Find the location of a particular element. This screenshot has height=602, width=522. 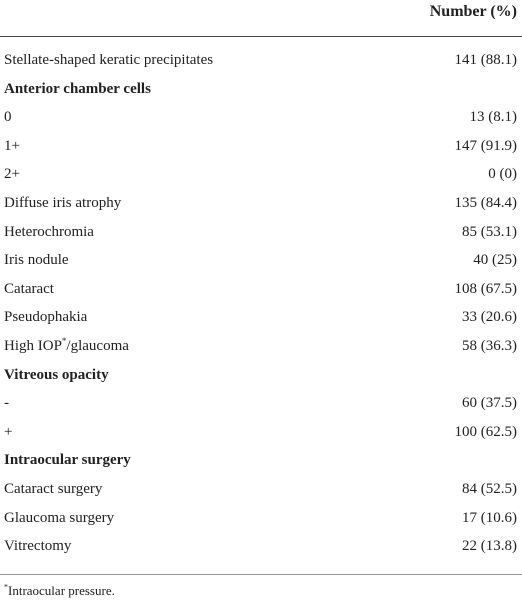

table-row: Diffuse iris atrophy 135 (84.4) is located at coordinates (261, 204).